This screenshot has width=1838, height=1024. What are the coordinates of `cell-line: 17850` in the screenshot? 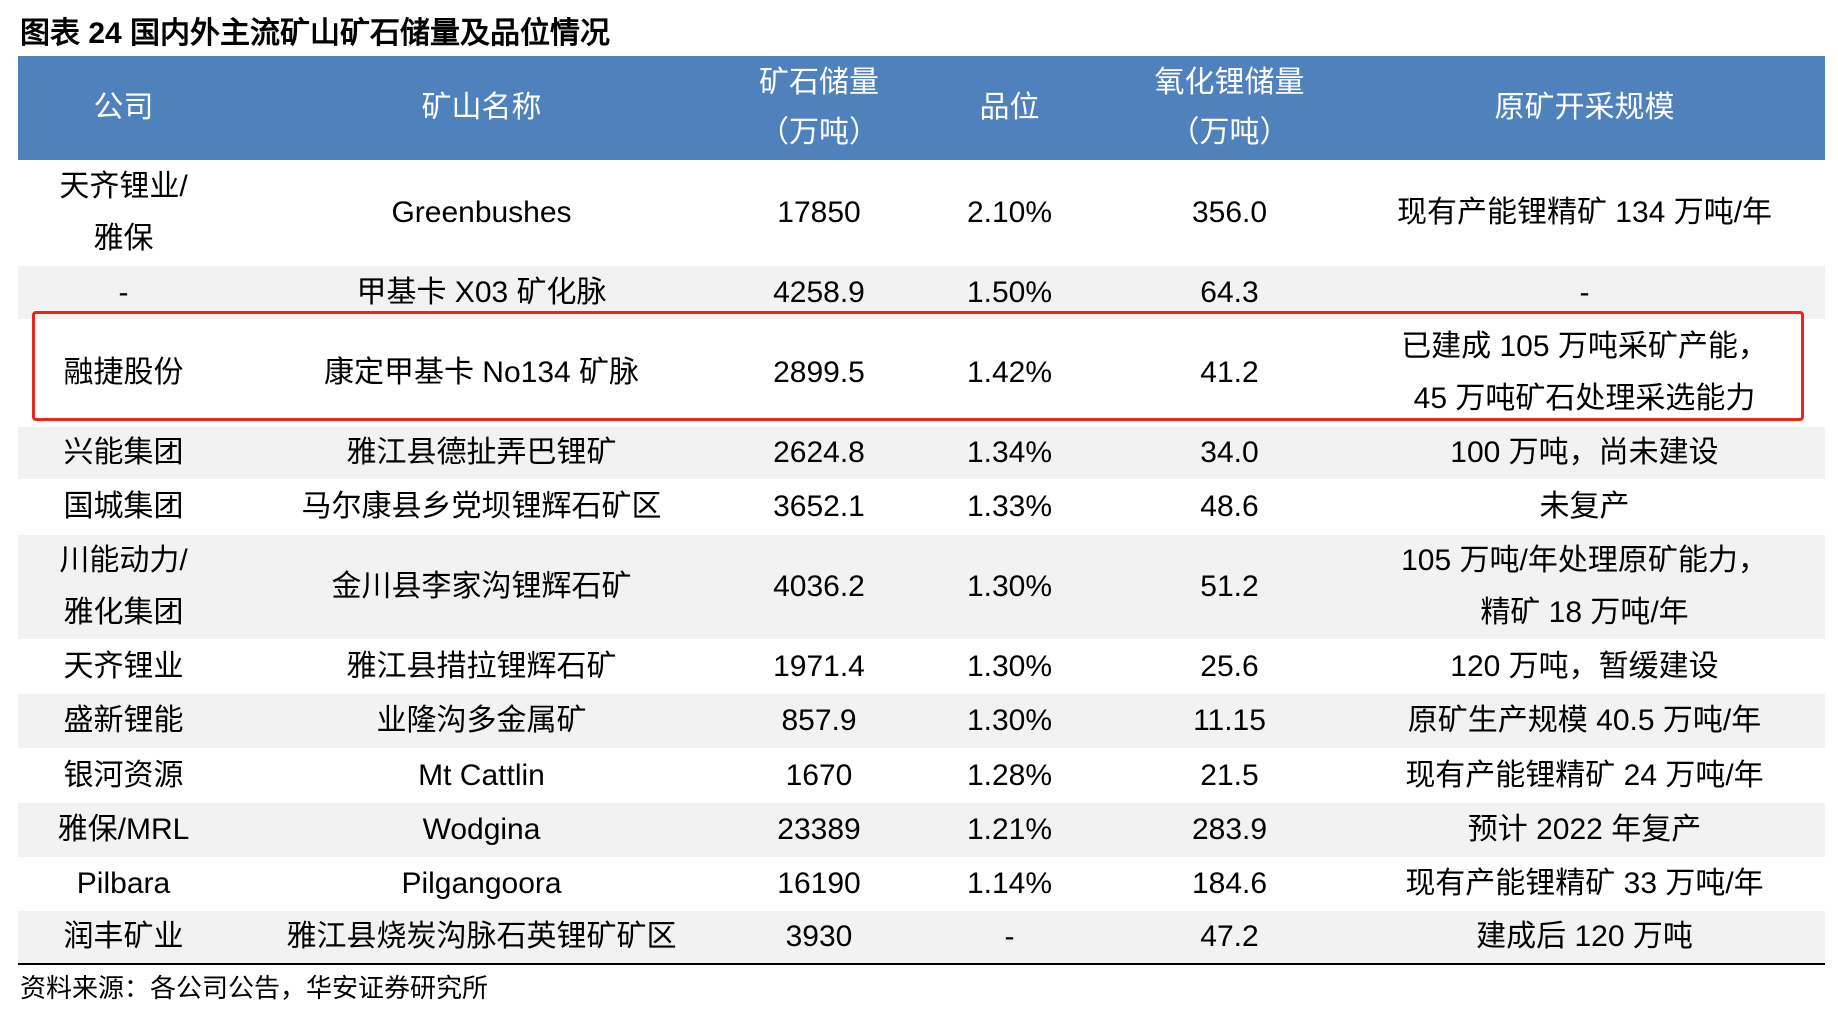 It's located at (819, 212).